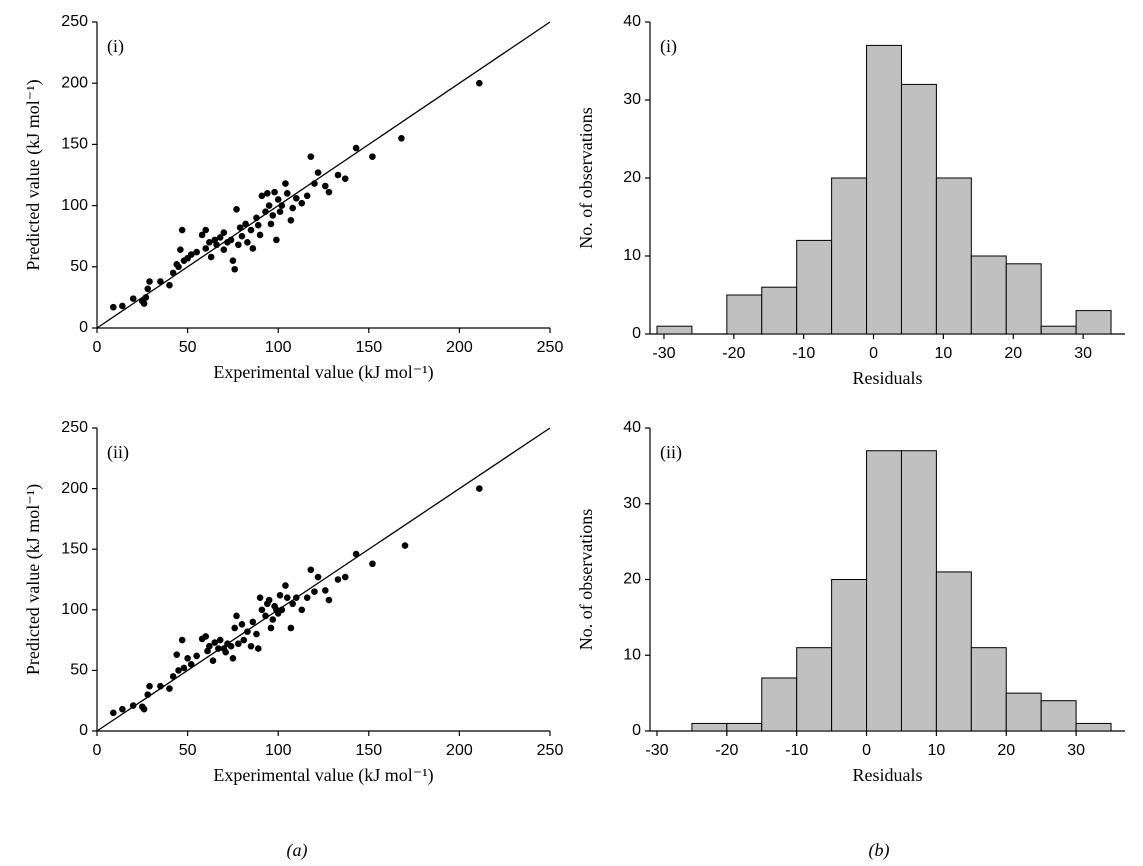  Describe the element at coordinates (1083, 353) in the screenshot. I see `x-tick-label: 30` at that location.